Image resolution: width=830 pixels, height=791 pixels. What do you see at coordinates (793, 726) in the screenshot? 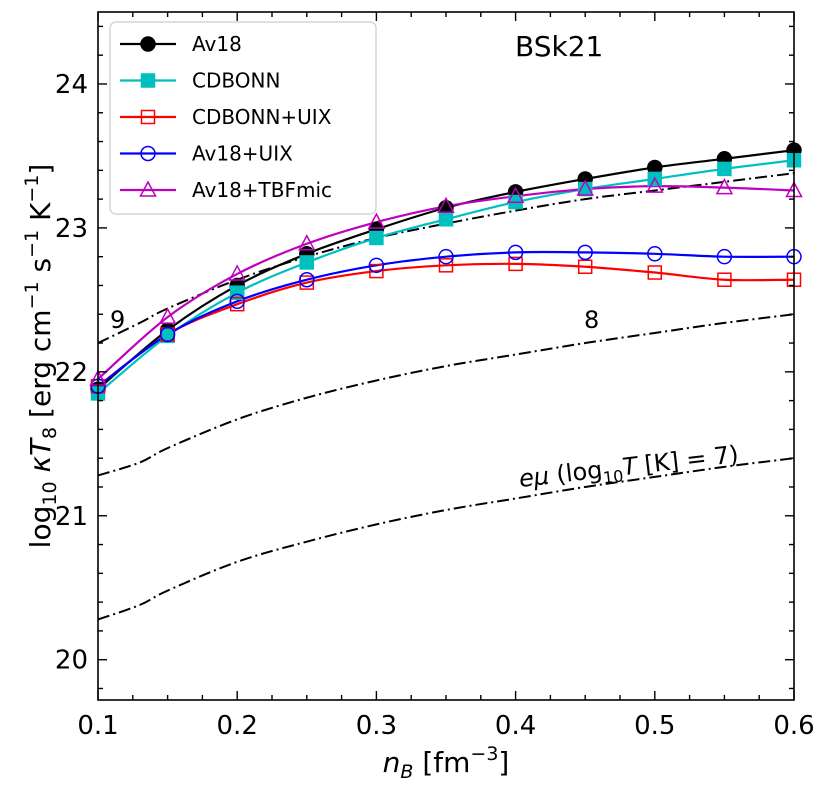
I see `x-tick-label-5: 0.6` at bounding box center [793, 726].